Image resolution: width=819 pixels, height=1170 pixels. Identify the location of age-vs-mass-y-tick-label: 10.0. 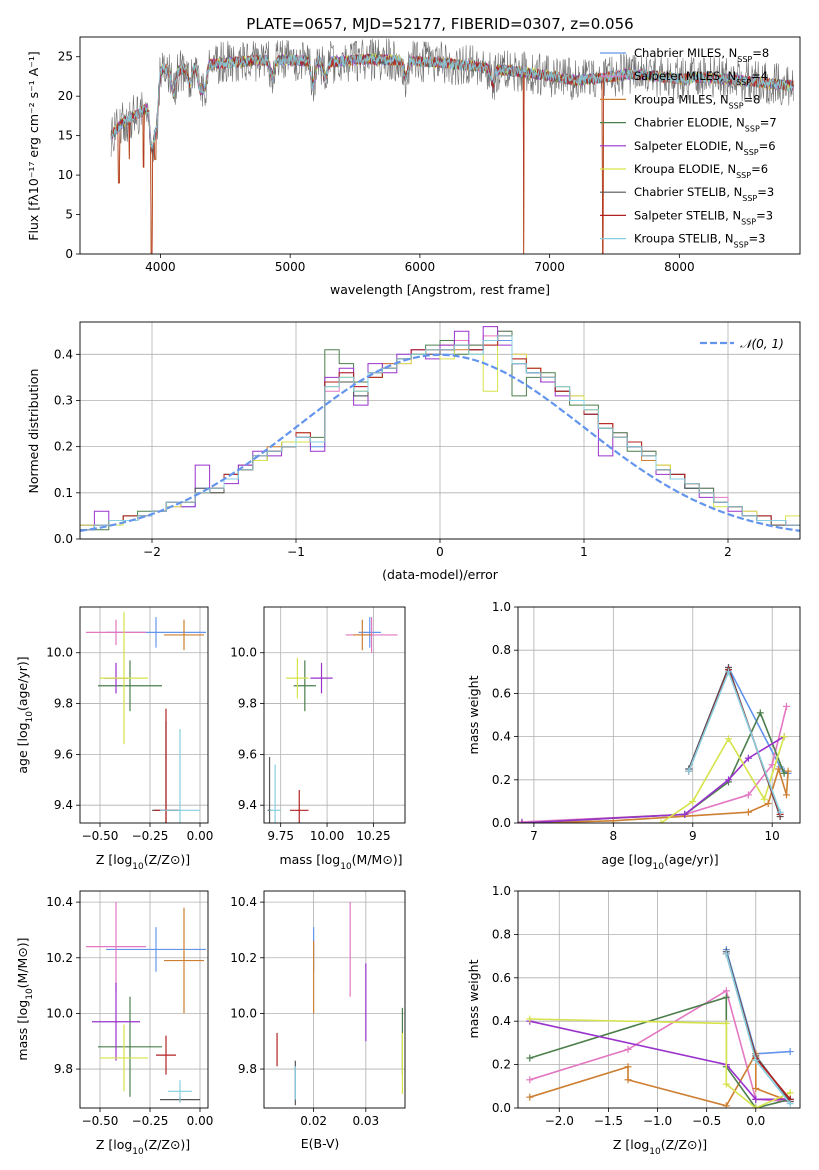
(243, 653).